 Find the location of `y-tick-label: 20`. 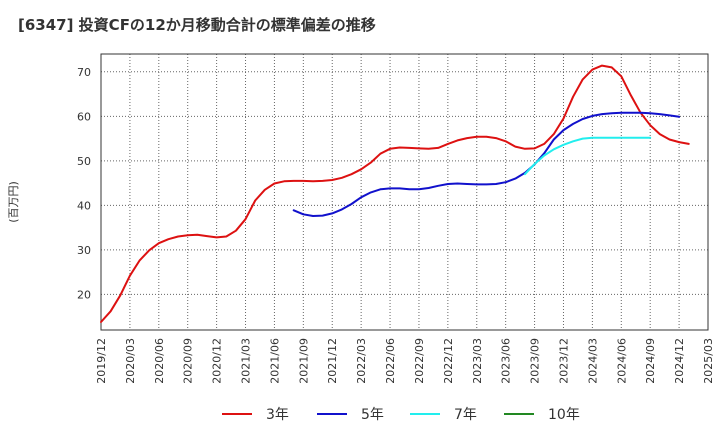

y-tick-label: 20 is located at coordinates (84, 294).